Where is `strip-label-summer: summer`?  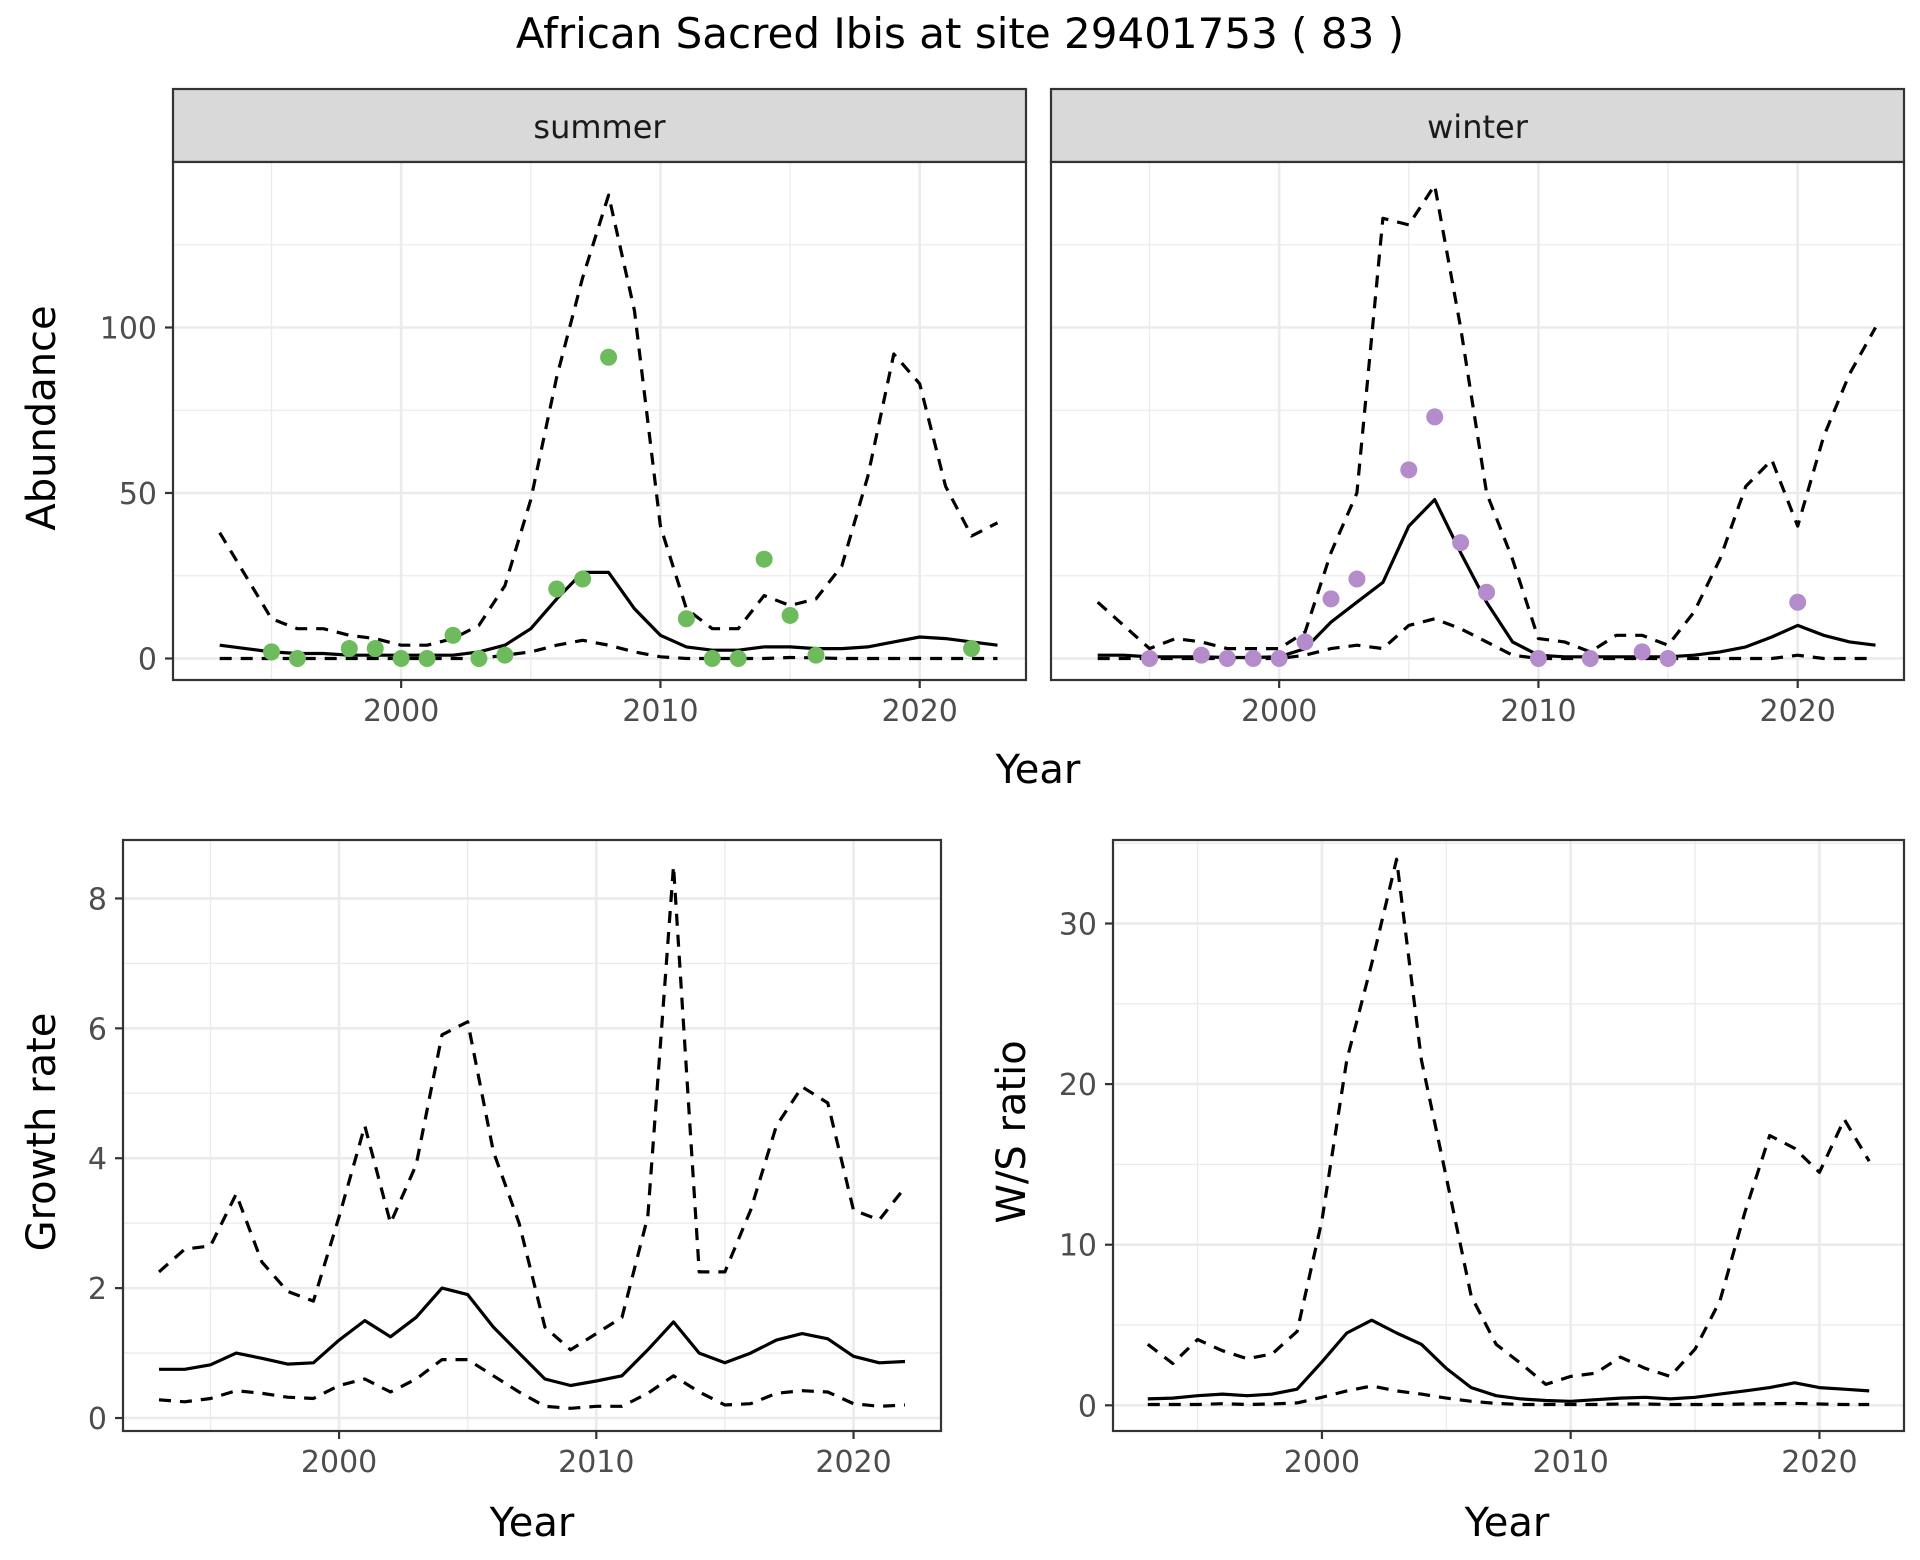
strip-label-summer: summer is located at coordinates (599, 127).